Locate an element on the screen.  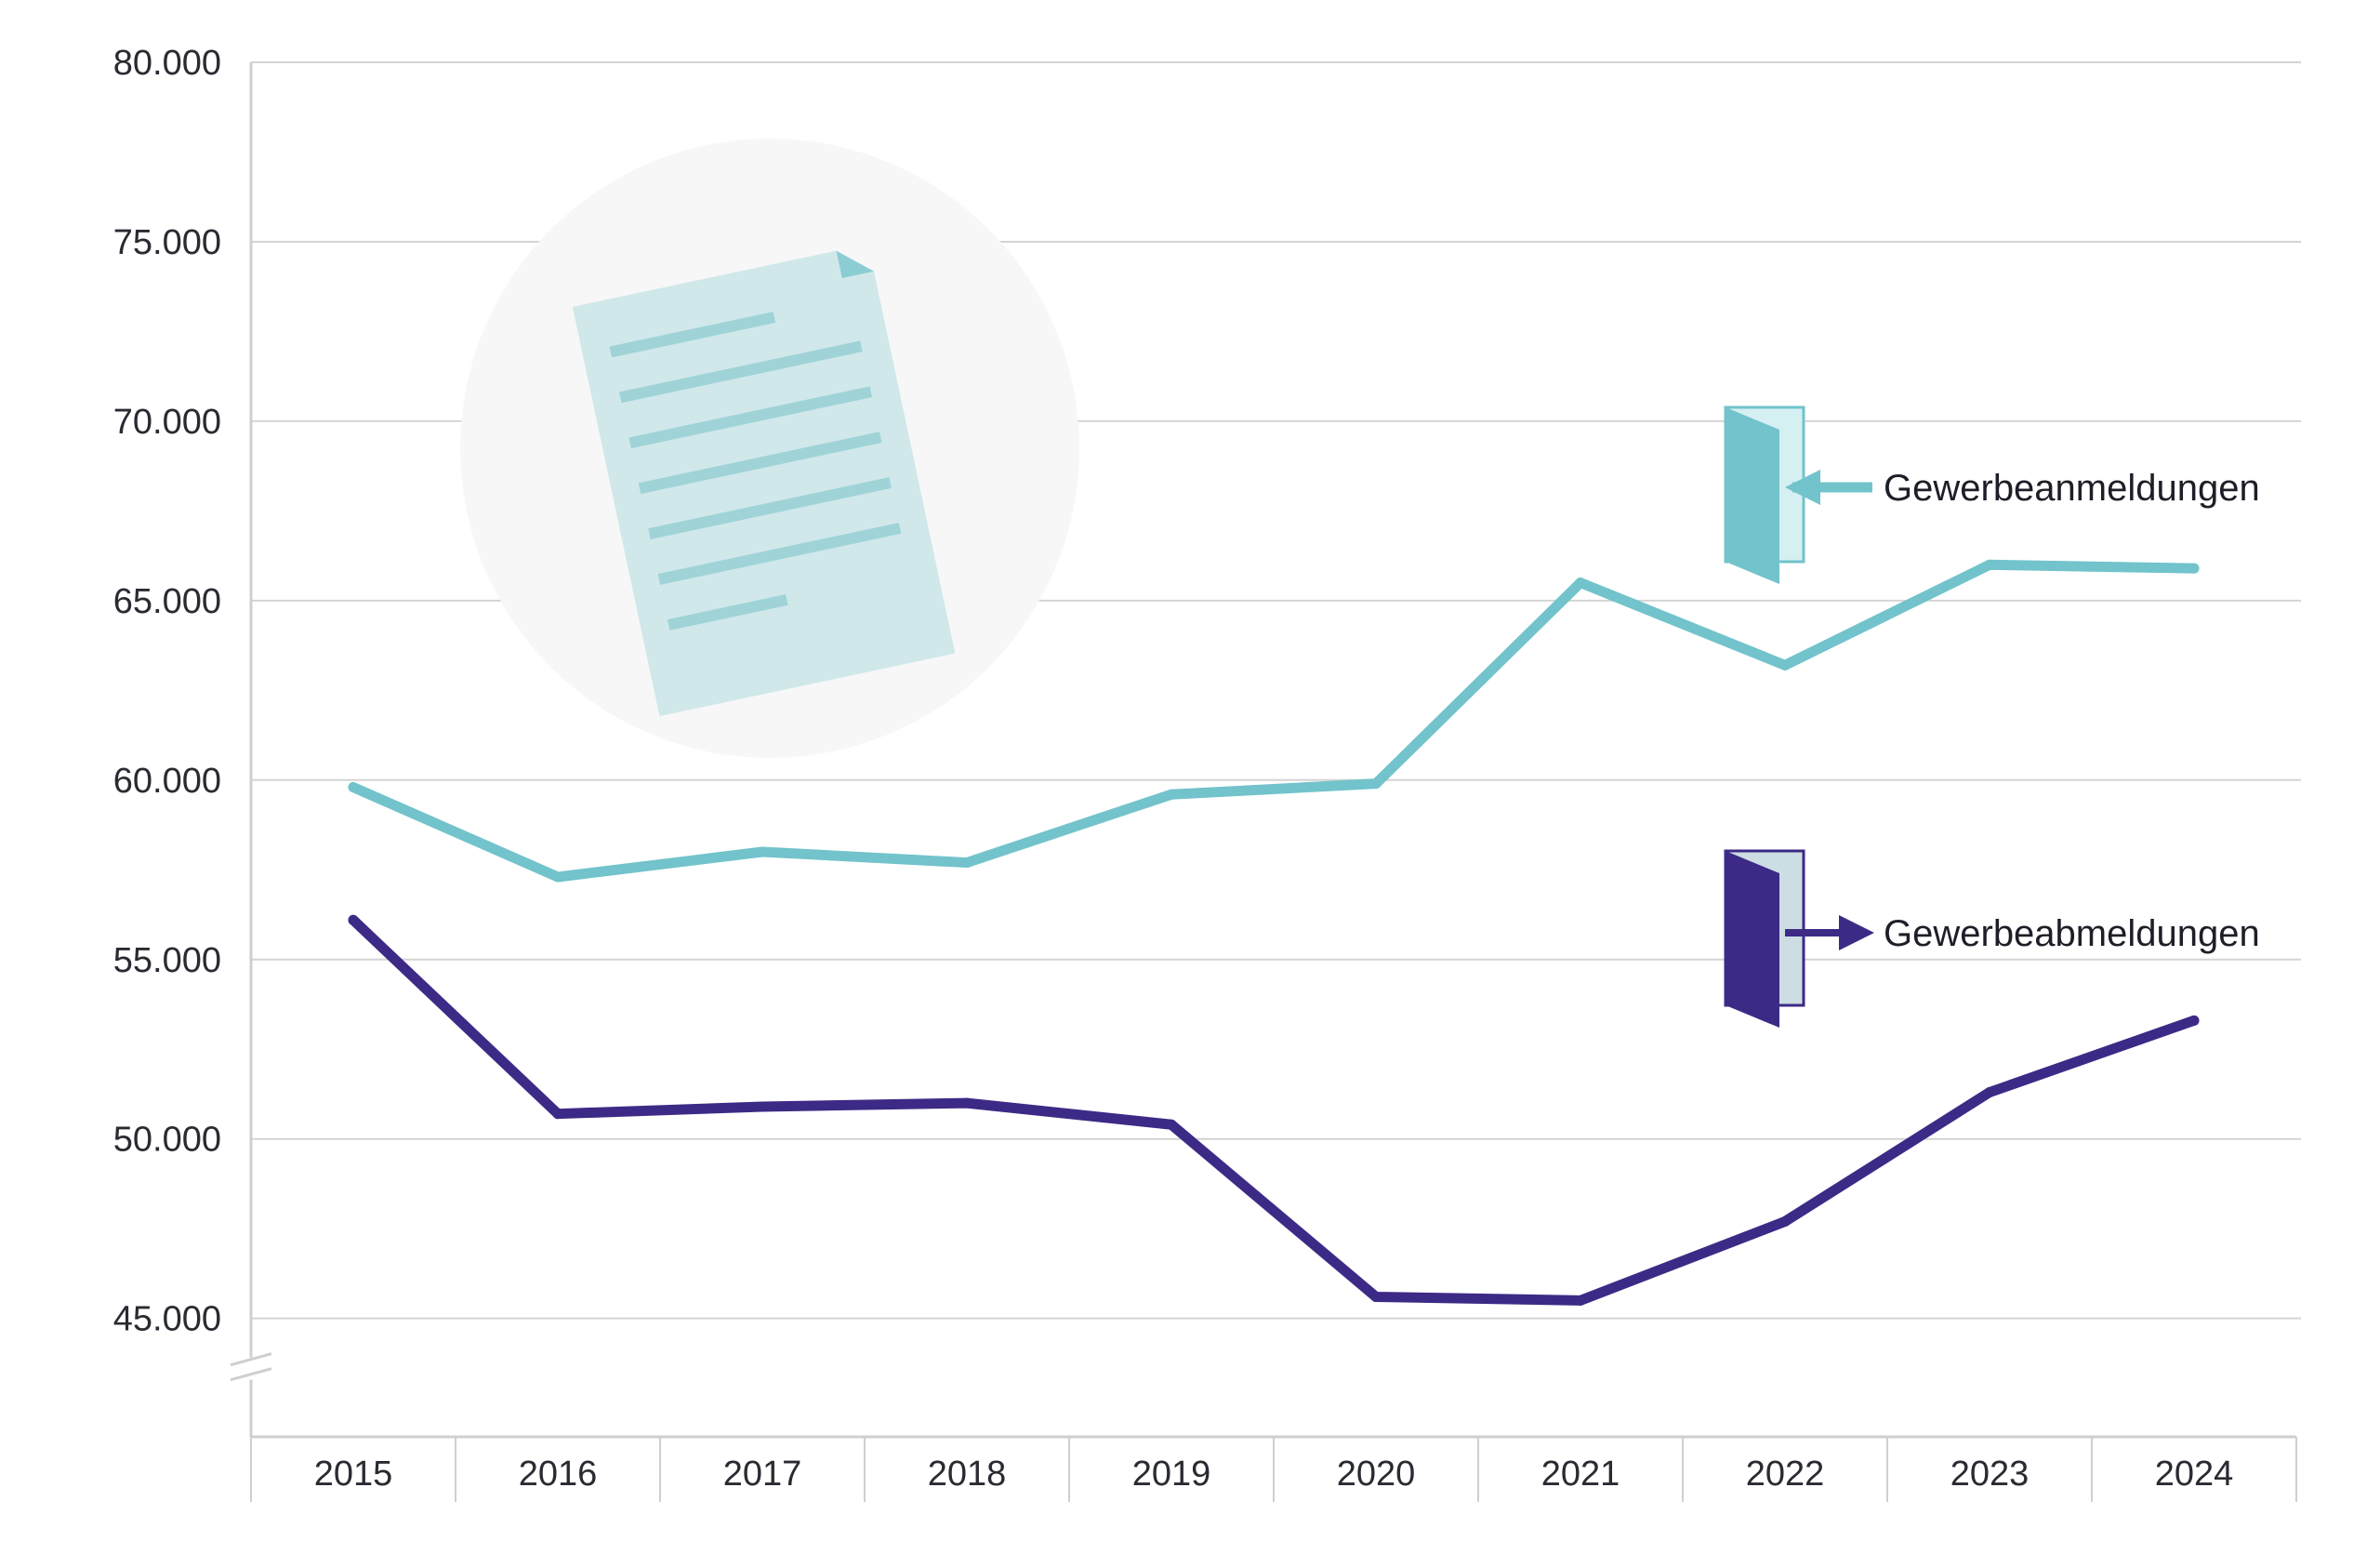
x-tick-label: 2022 is located at coordinates (1785, 1474).